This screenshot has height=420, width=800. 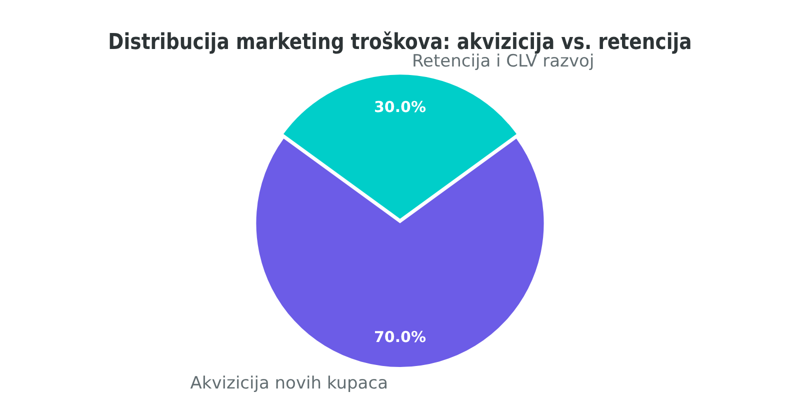 I want to click on chart-title: Distribucija marketing troškova: akvizicija vs. retencija, so click(x=400, y=41).